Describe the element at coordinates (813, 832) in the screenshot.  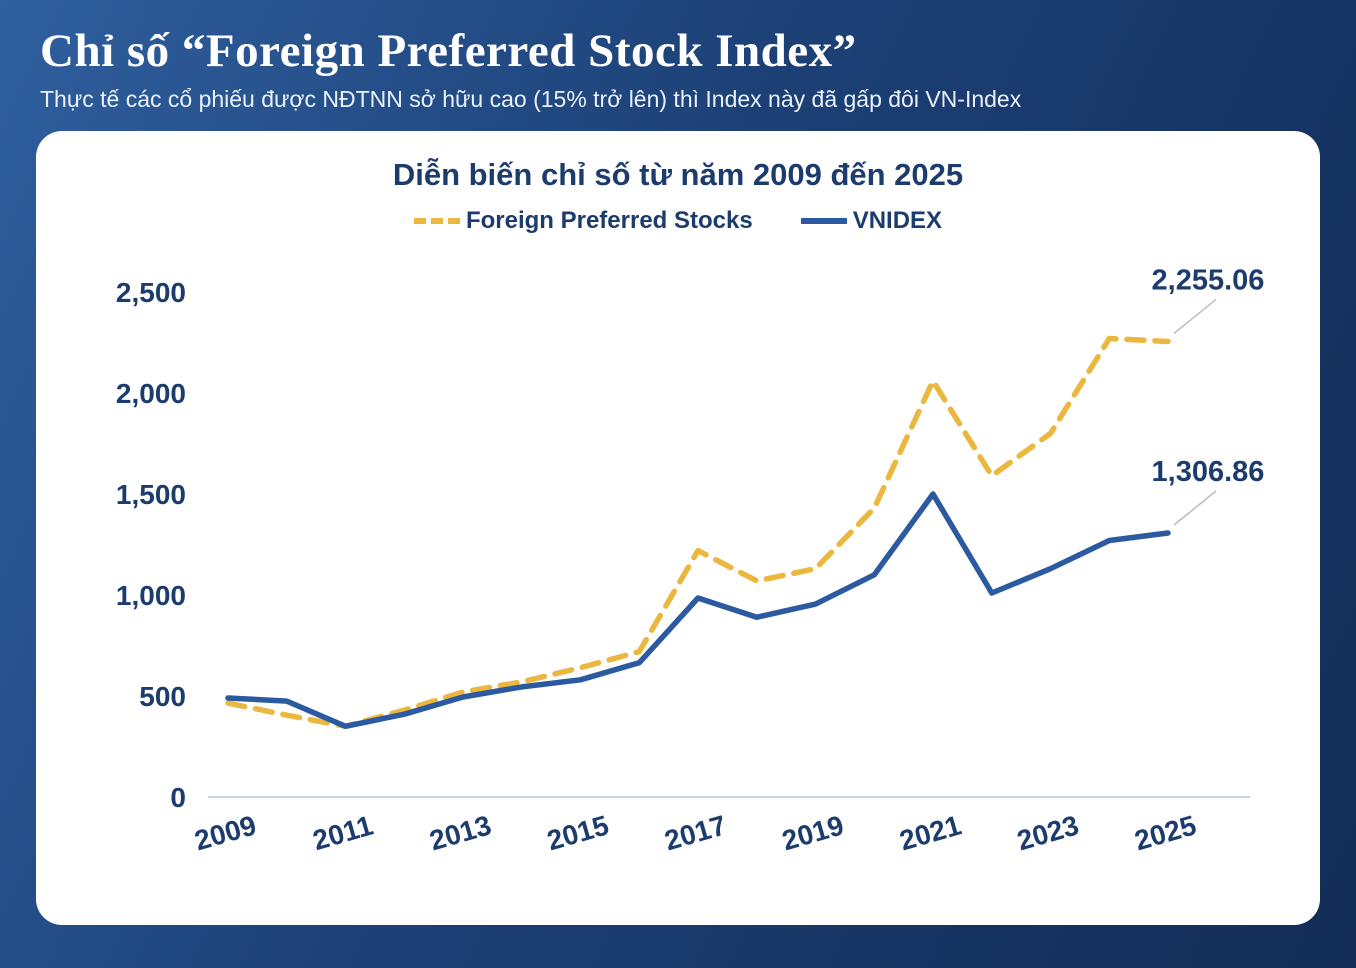
I see `x-axis-tick-label: 2019` at that location.